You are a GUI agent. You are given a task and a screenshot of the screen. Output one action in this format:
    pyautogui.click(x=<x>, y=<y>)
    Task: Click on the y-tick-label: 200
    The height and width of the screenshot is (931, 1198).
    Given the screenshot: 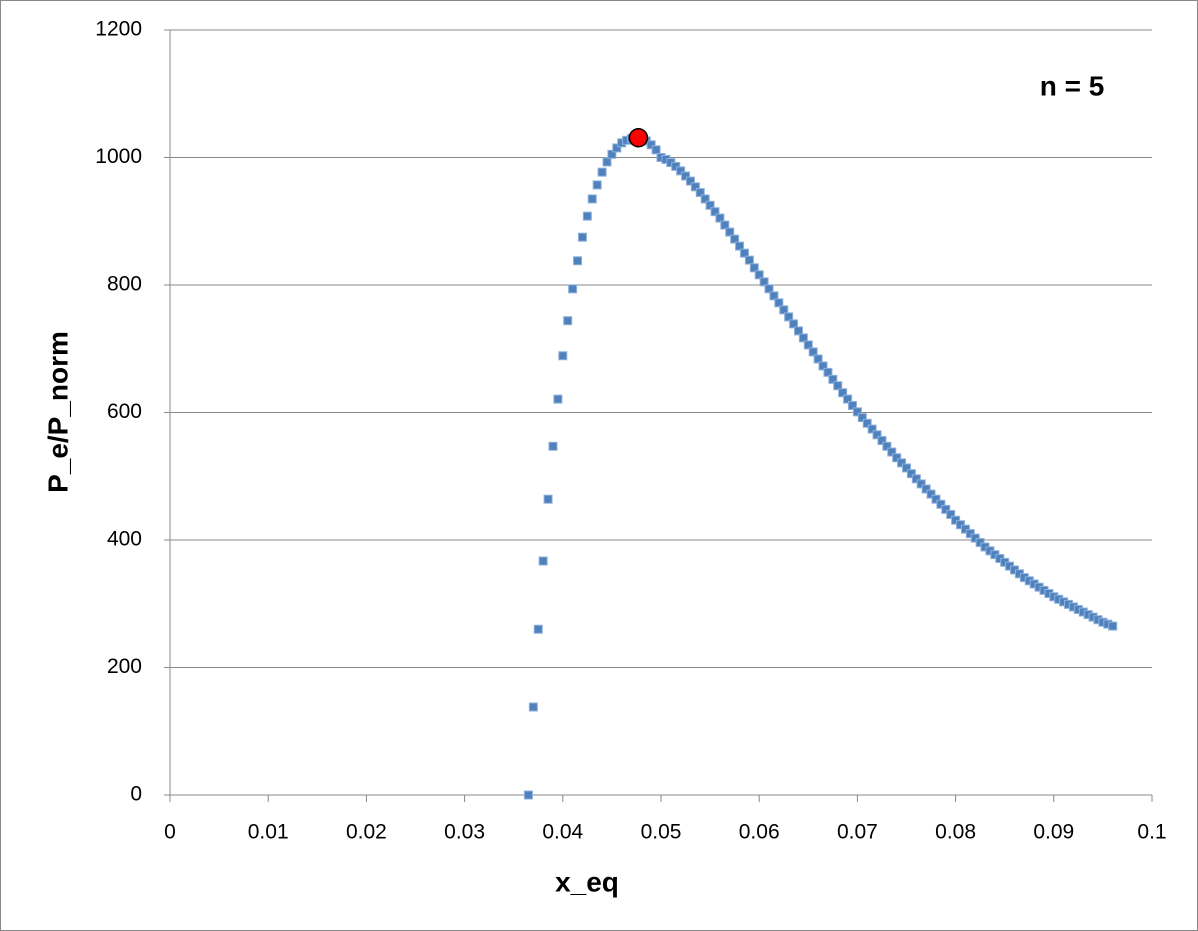 What is the action you would take?
    pyautogui.click(x=124, y=666)
    